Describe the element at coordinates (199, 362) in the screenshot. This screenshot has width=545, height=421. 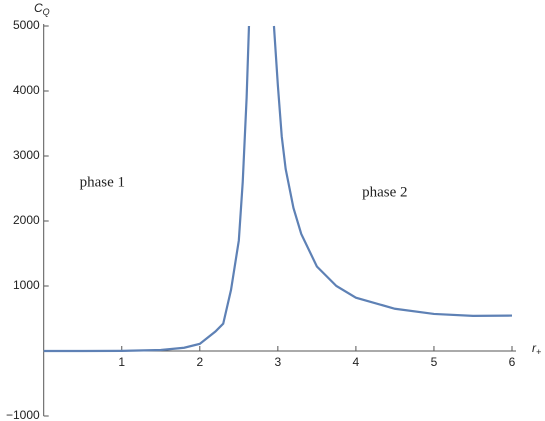
I see `x-tick-label: 2` at that location.